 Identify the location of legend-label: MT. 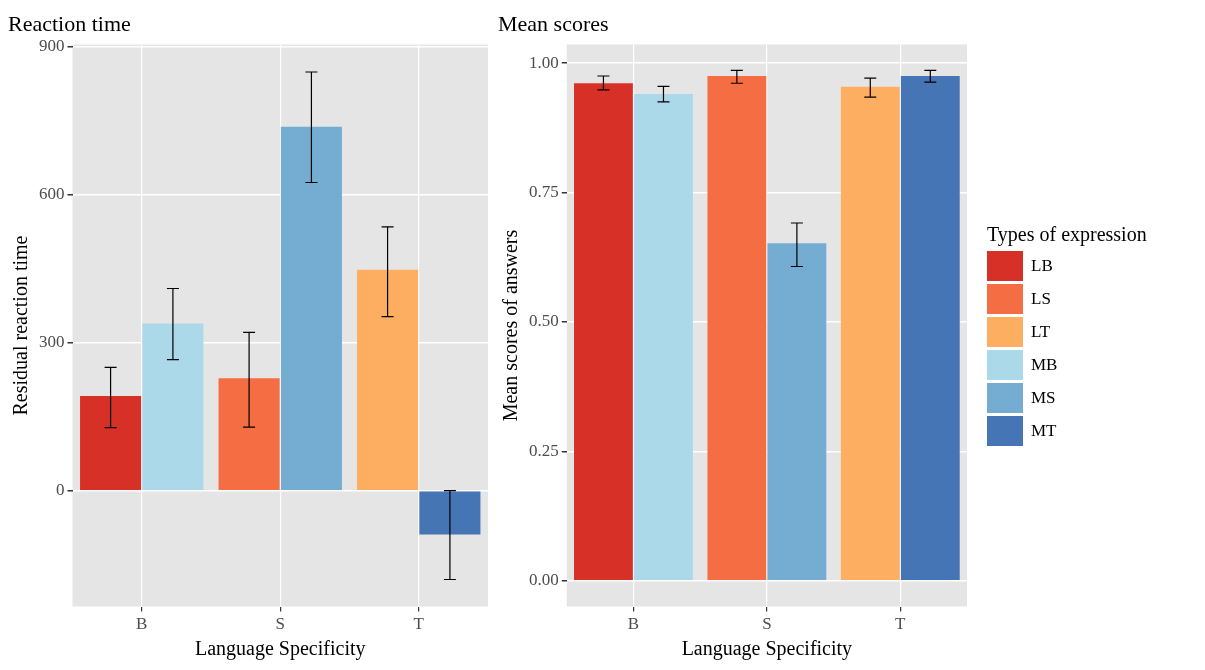
(1044, 431).